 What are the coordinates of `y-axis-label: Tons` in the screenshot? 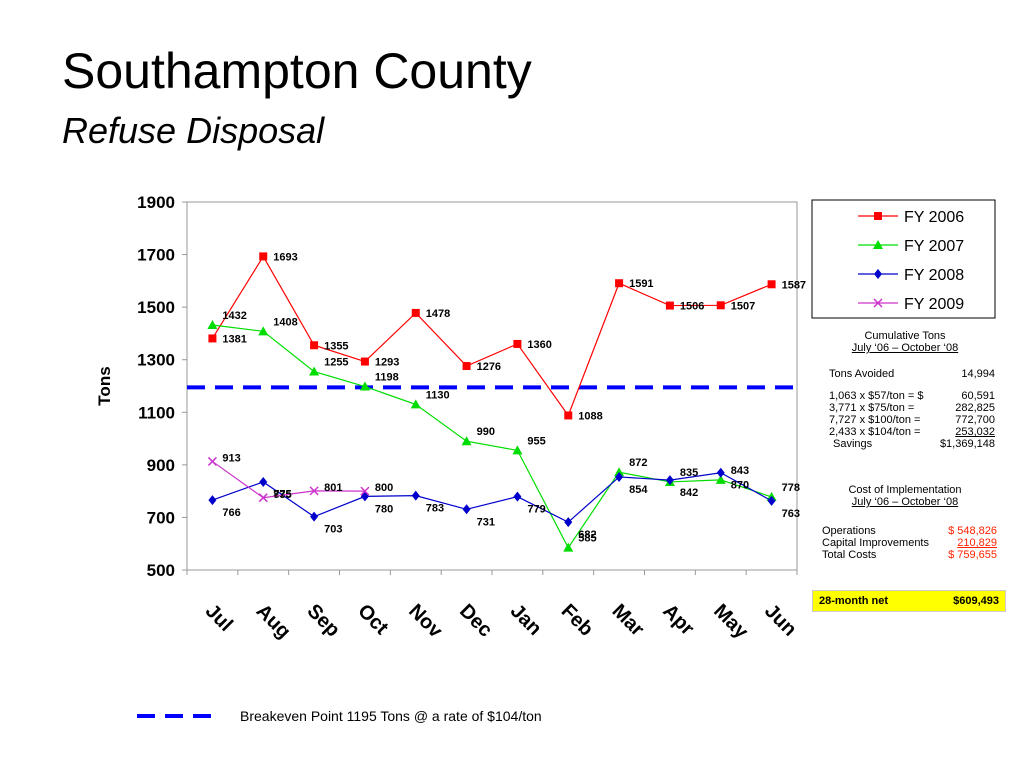 It's located at (104, 385).